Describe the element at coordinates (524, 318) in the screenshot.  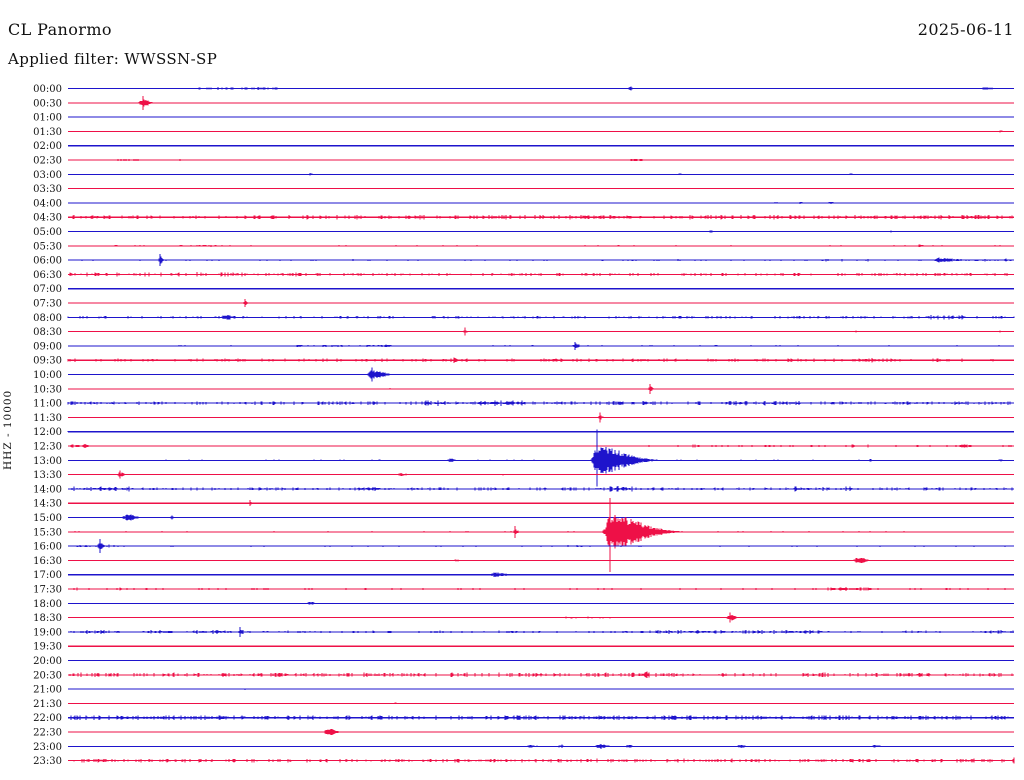
I see `trace-row: 08:00` at that location.